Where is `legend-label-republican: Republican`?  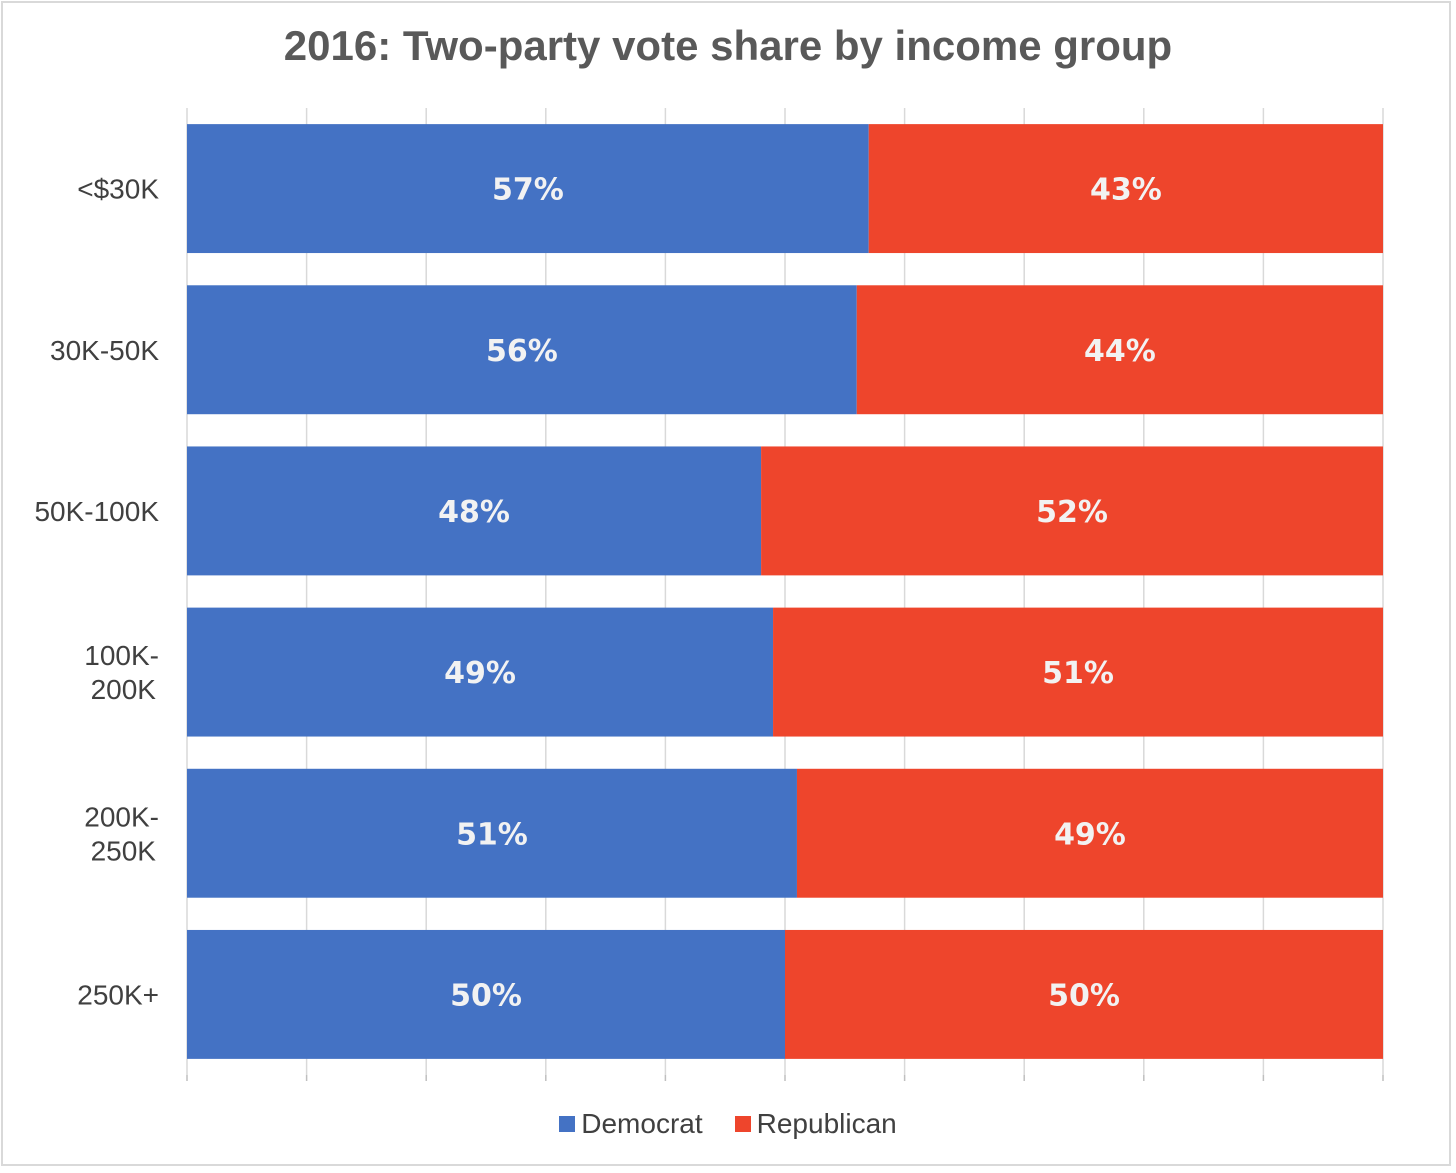
legend-label-republican: Republican is located at coordinates (826, 1123).